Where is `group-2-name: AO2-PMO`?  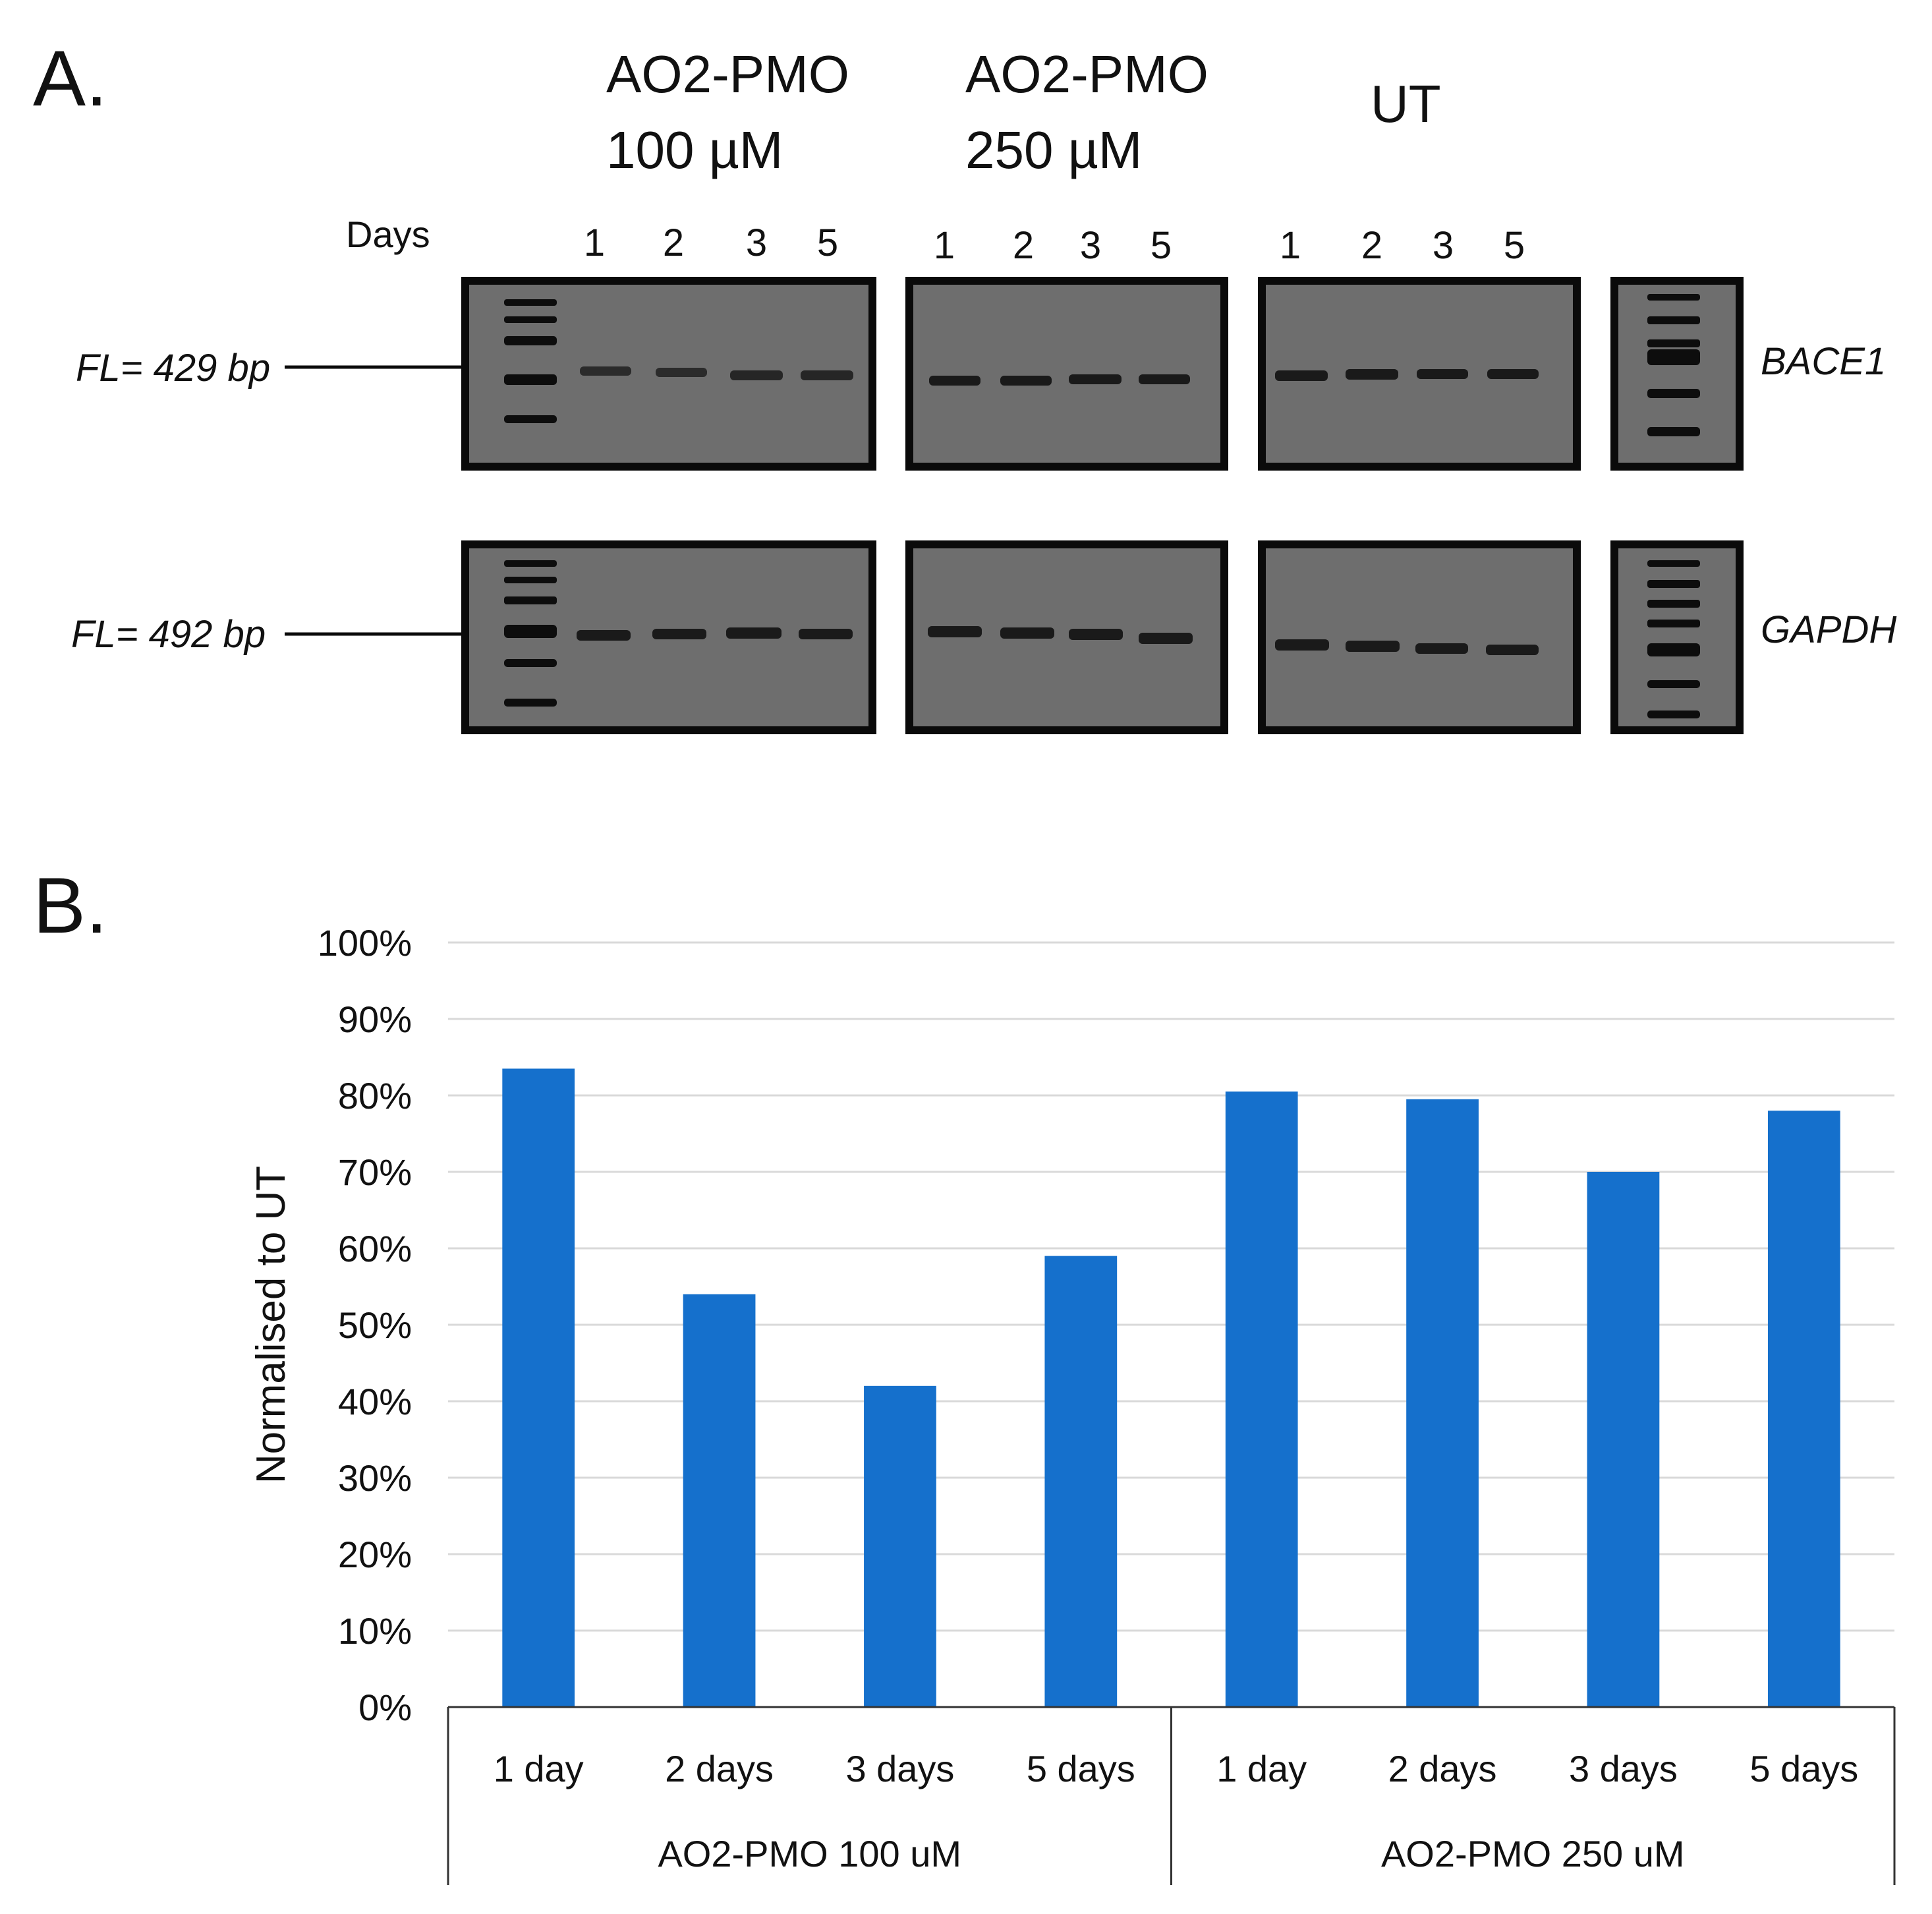 group-2-name: AO2-PMO is located at coordinates (1086, 74).